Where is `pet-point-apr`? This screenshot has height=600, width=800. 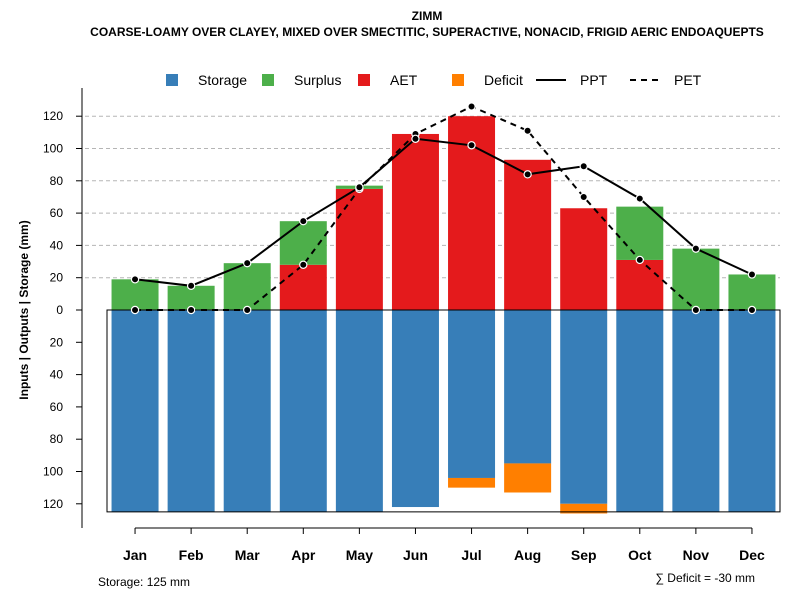 pet-point-apr is located at coordinates (303, 264).